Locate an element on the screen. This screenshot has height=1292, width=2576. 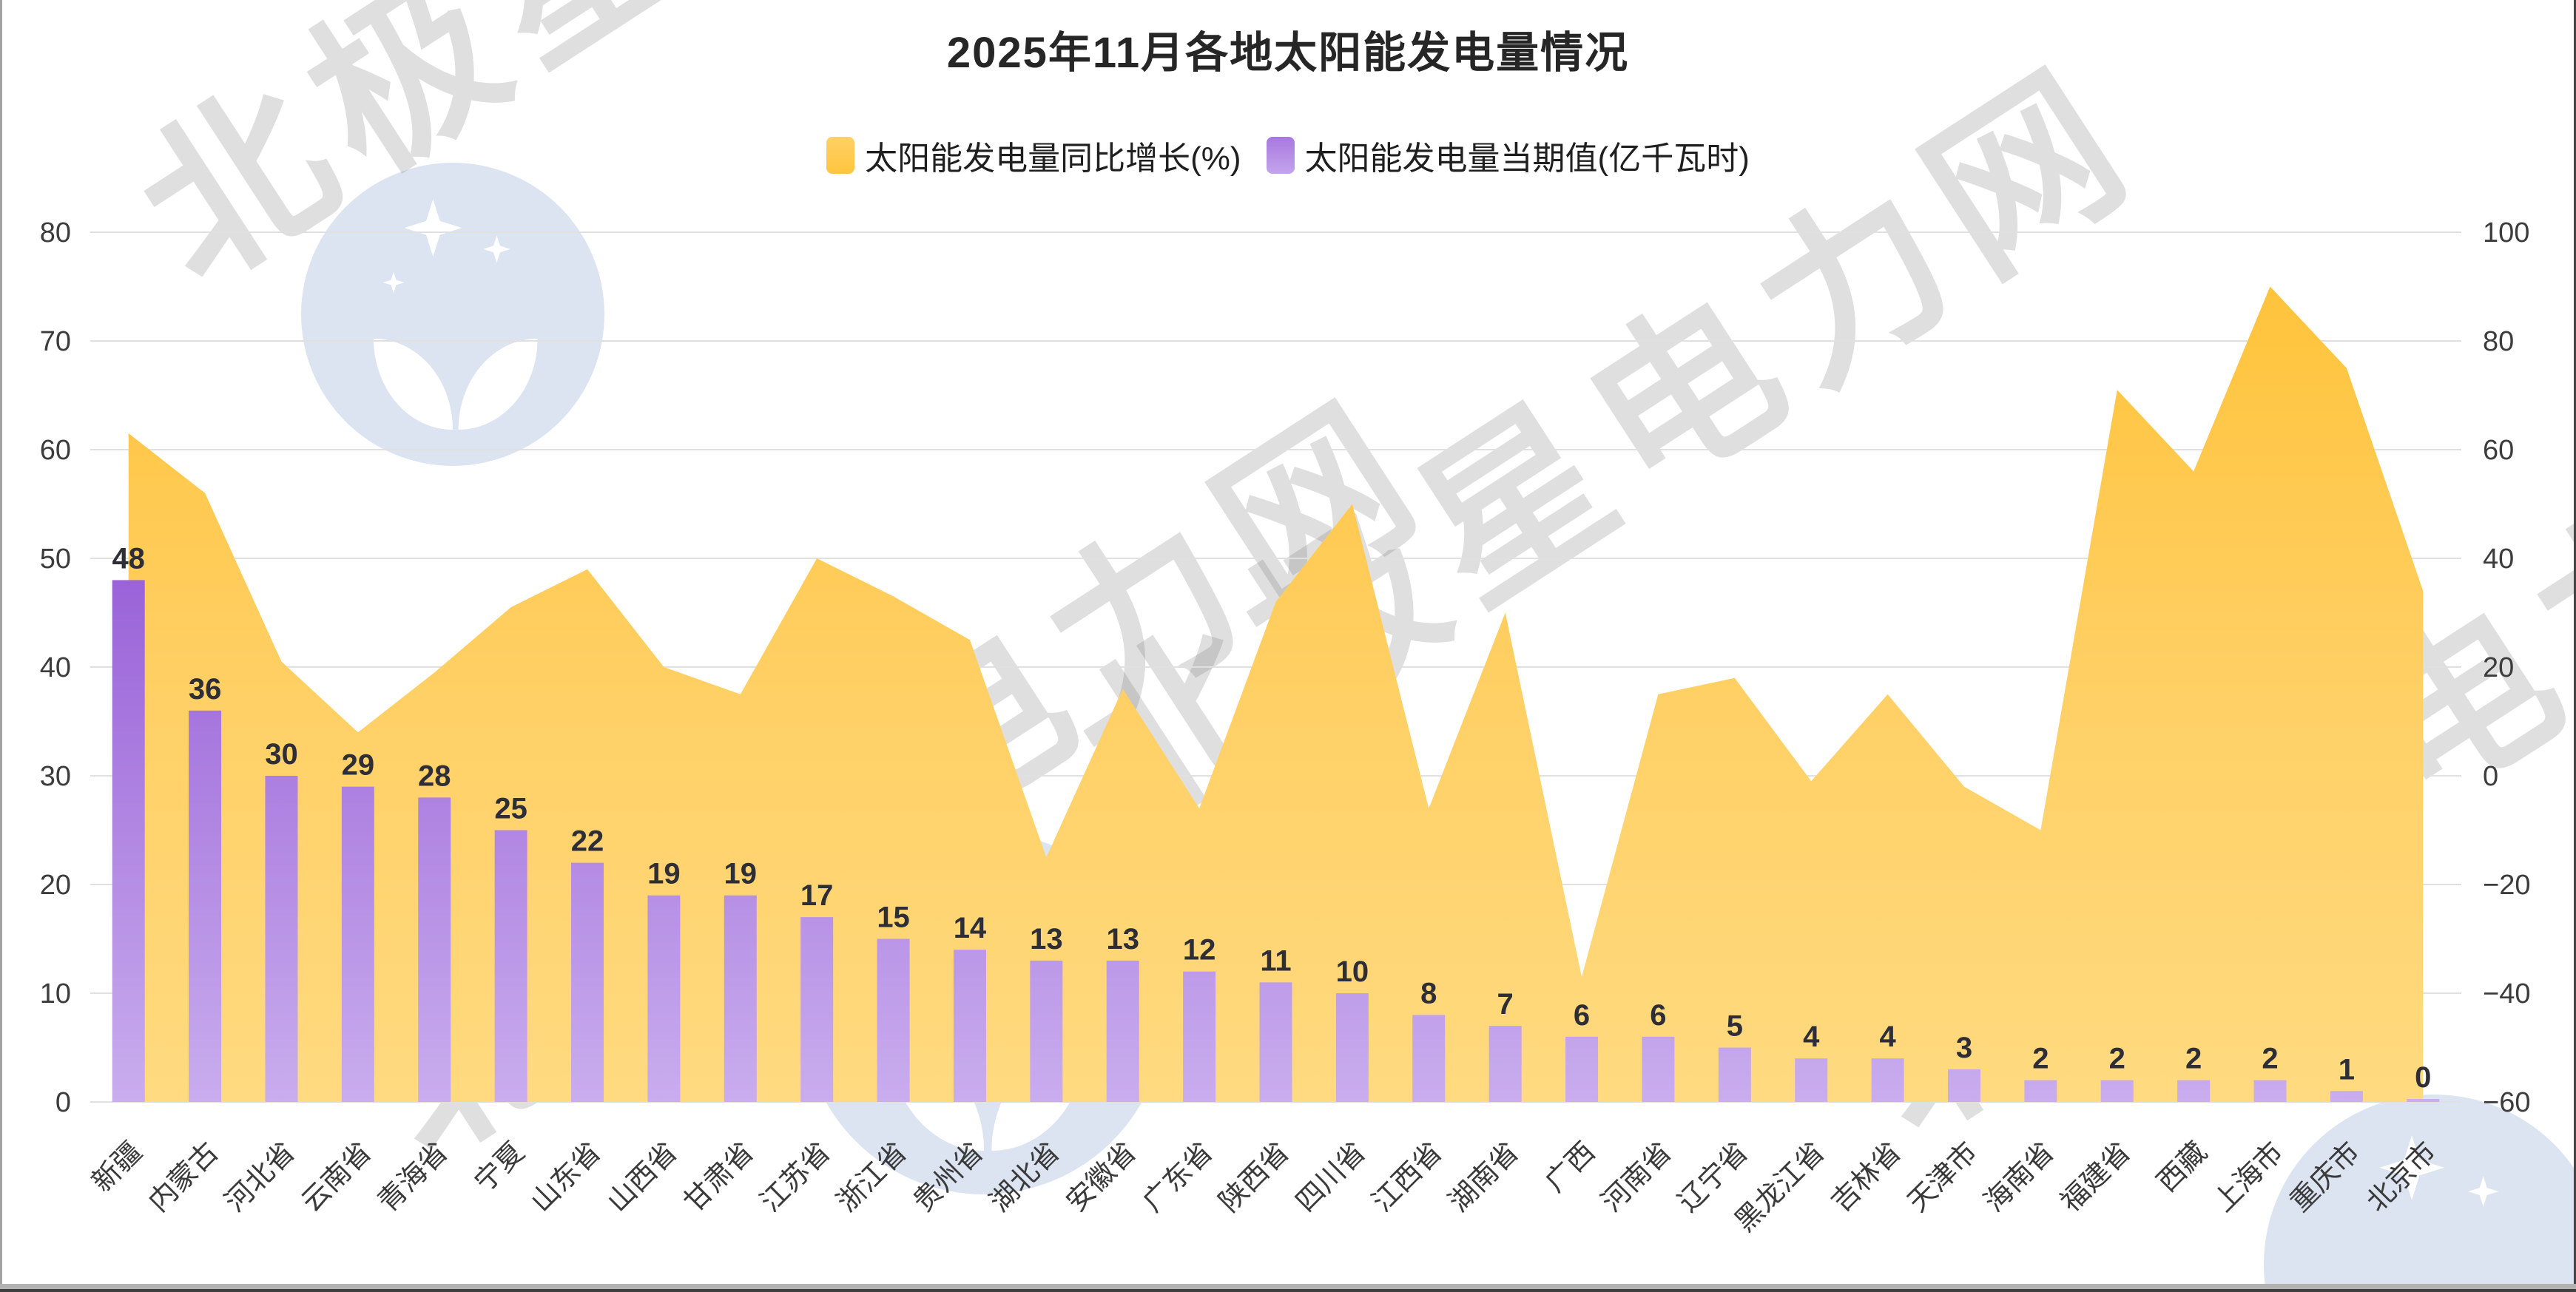
window-left-edge is located at coordinates (1, 646).